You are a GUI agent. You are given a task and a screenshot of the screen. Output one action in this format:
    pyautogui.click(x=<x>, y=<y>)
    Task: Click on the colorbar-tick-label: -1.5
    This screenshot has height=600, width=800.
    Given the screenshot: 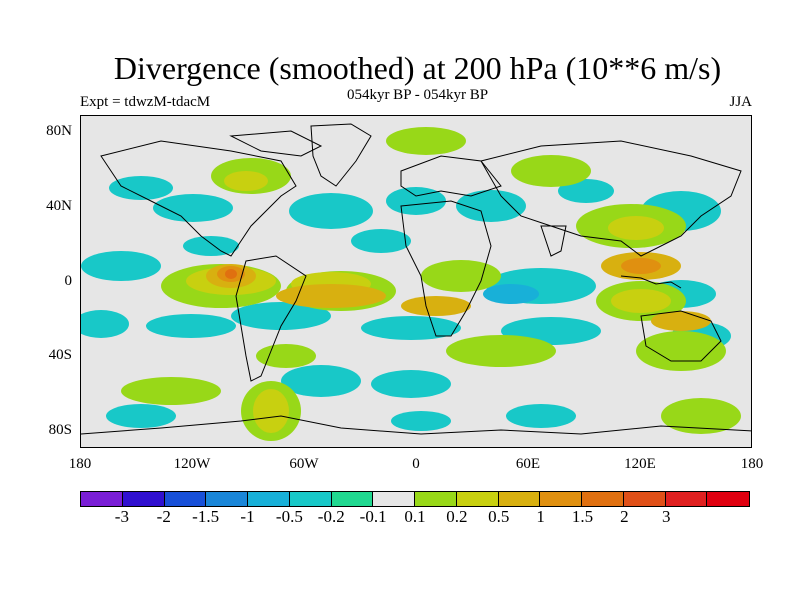 What is the action you would take?
    pyautogui.click(x=206, y=516)
    